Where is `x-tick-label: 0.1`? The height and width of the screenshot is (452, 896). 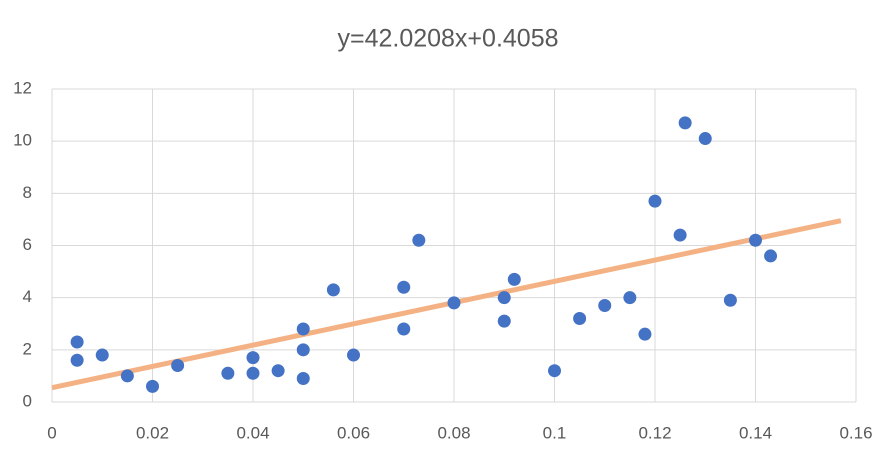
x-tick-label: 0.1 is located at coordinates (555, 432).